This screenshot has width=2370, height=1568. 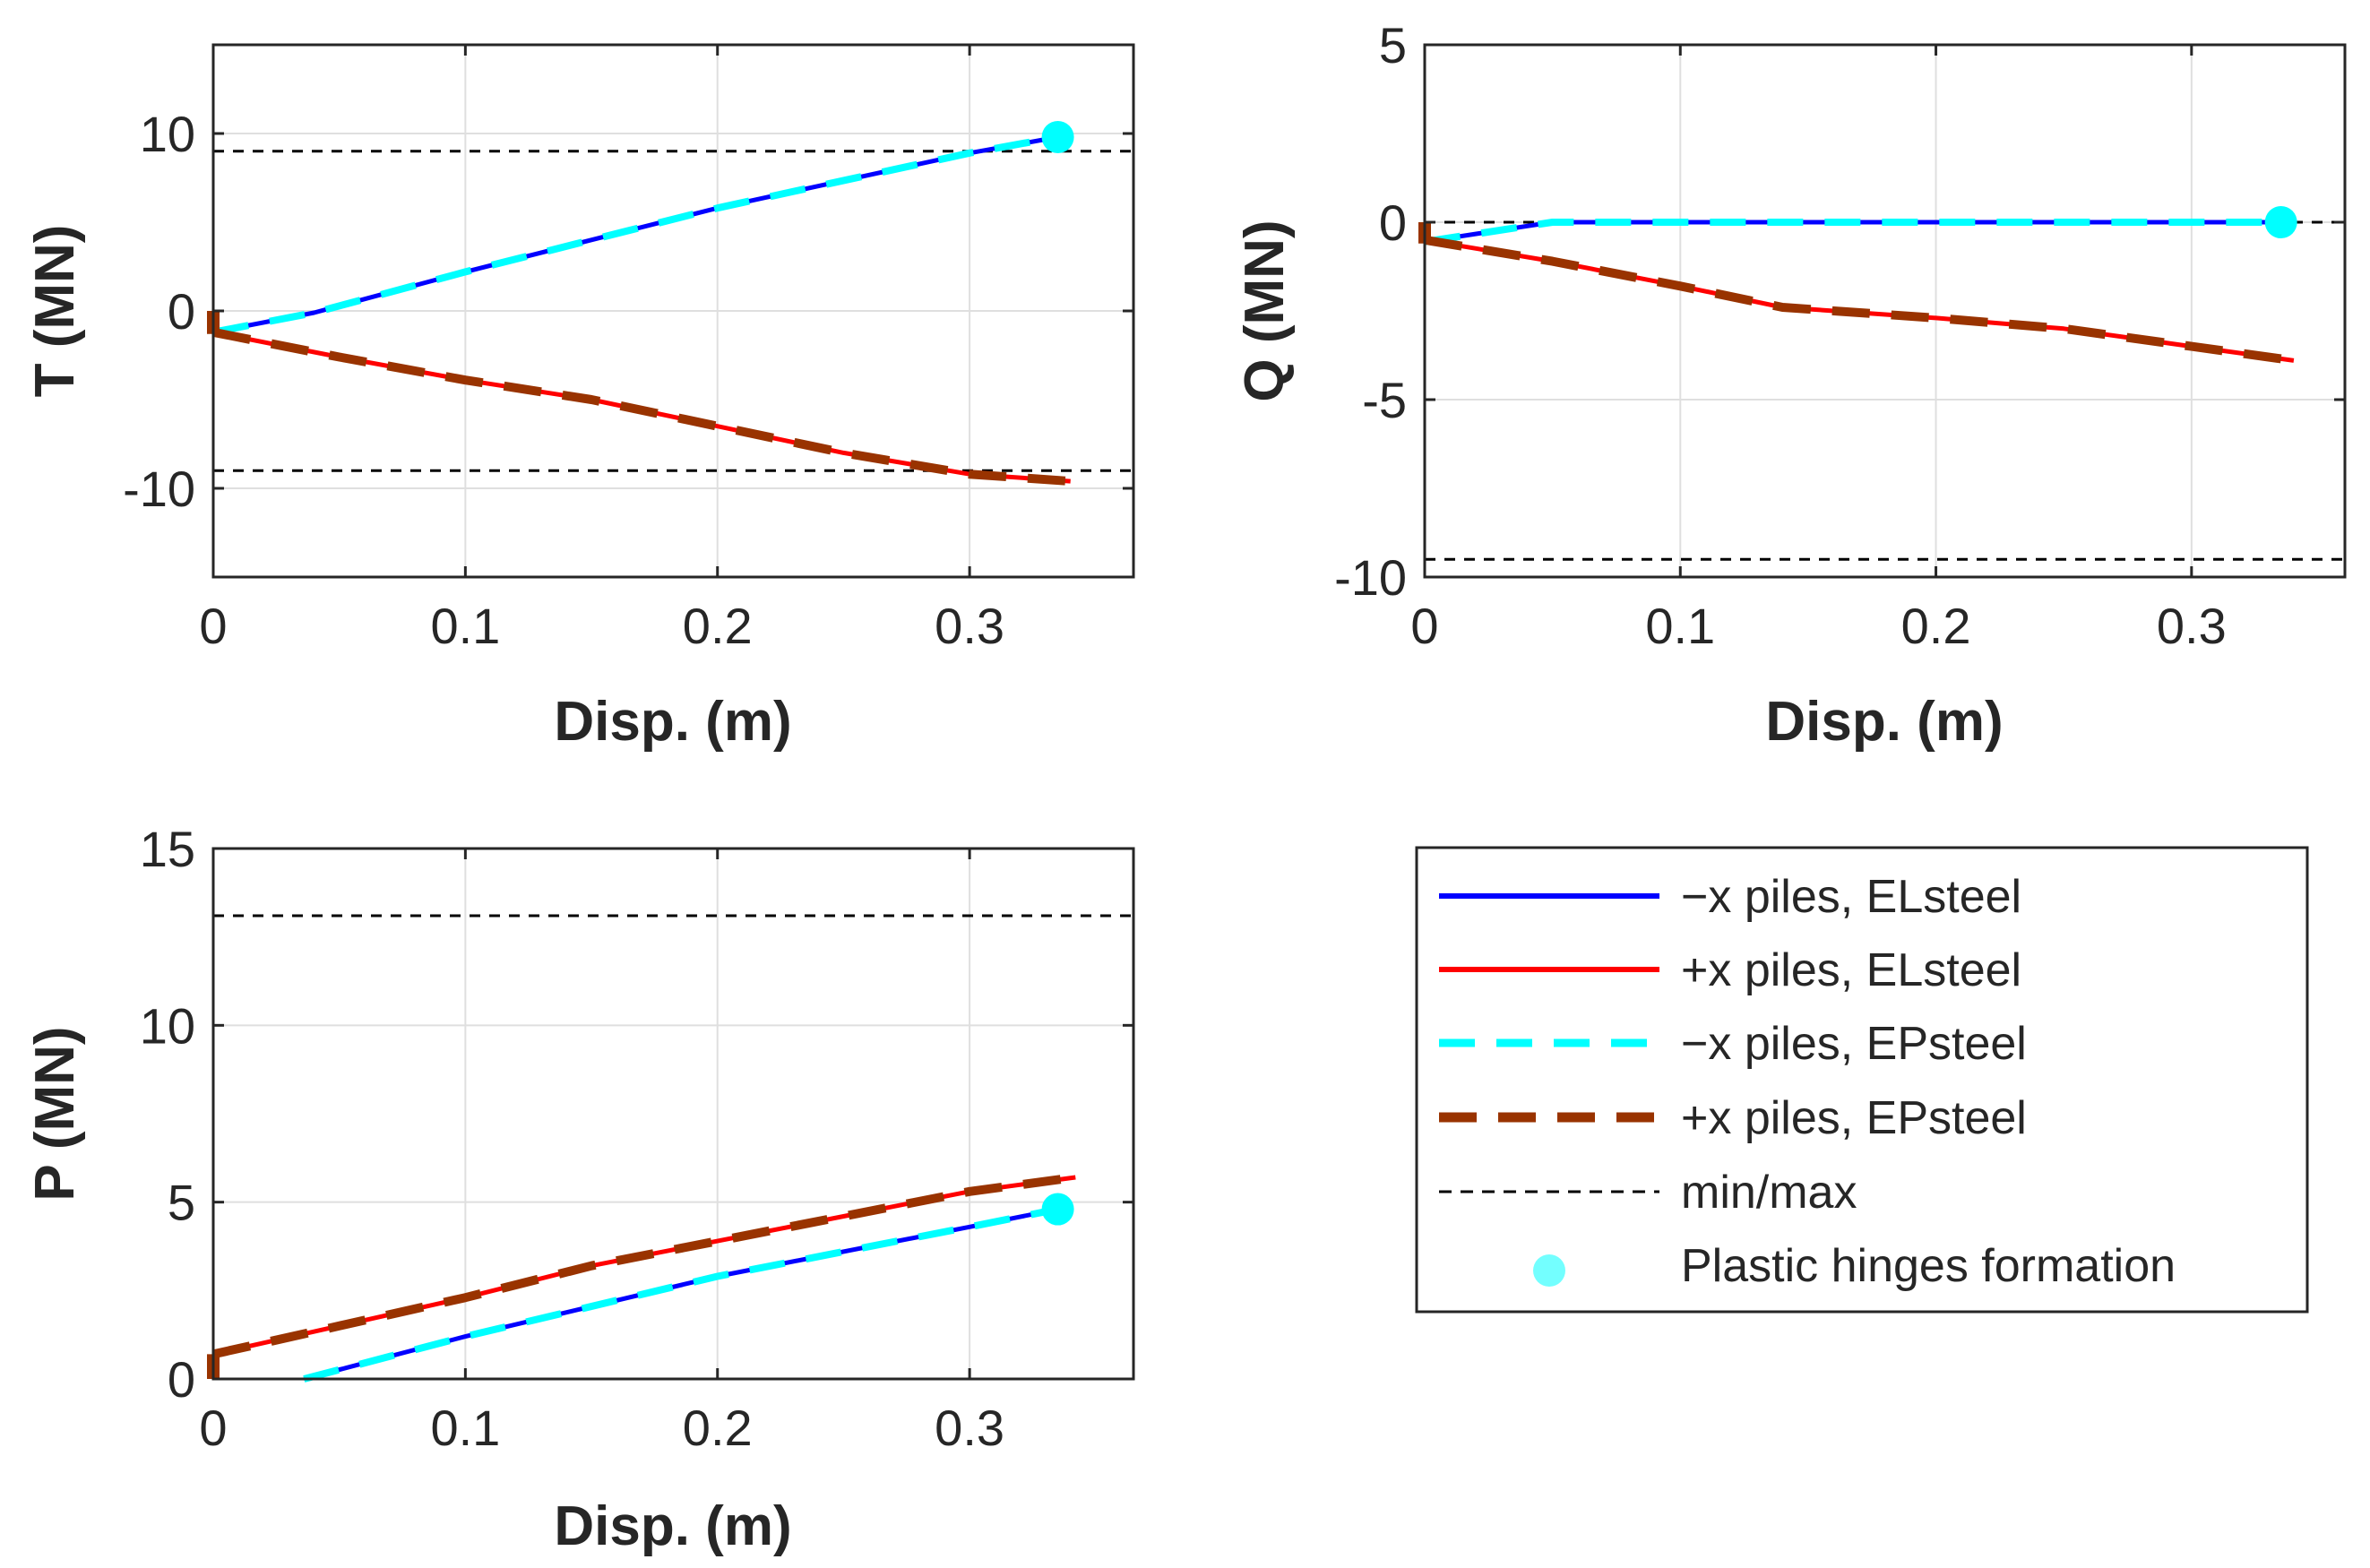 What do you see at coordinates (1769, 1193) in the screenshot?
I see `legend-label: min/max` at bounding box center [1769, 1193].